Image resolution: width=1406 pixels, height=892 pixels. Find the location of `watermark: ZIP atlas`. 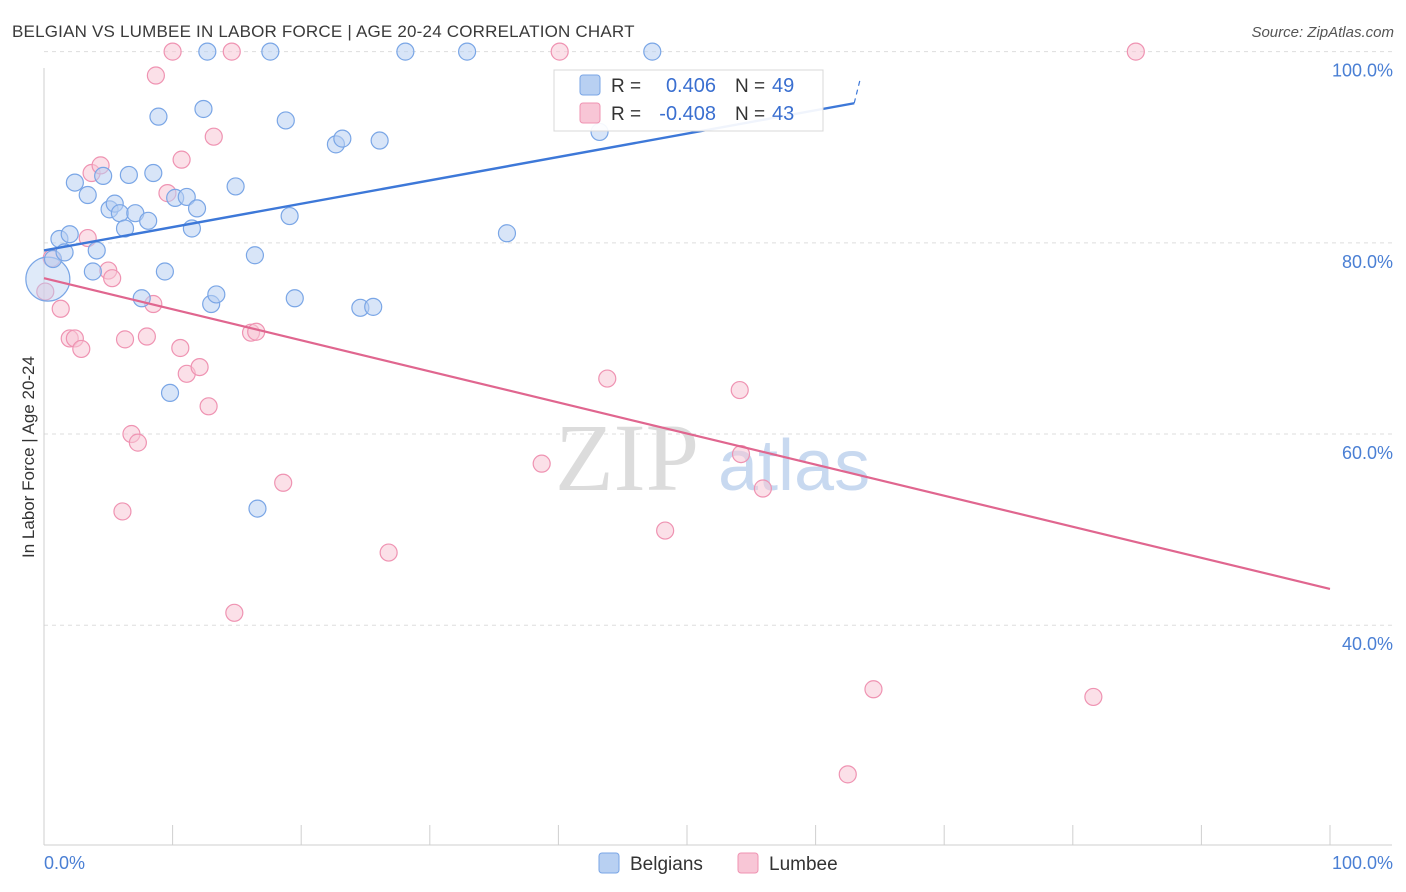

watermark: ZIP atlas is located at coordinates (712, 457).